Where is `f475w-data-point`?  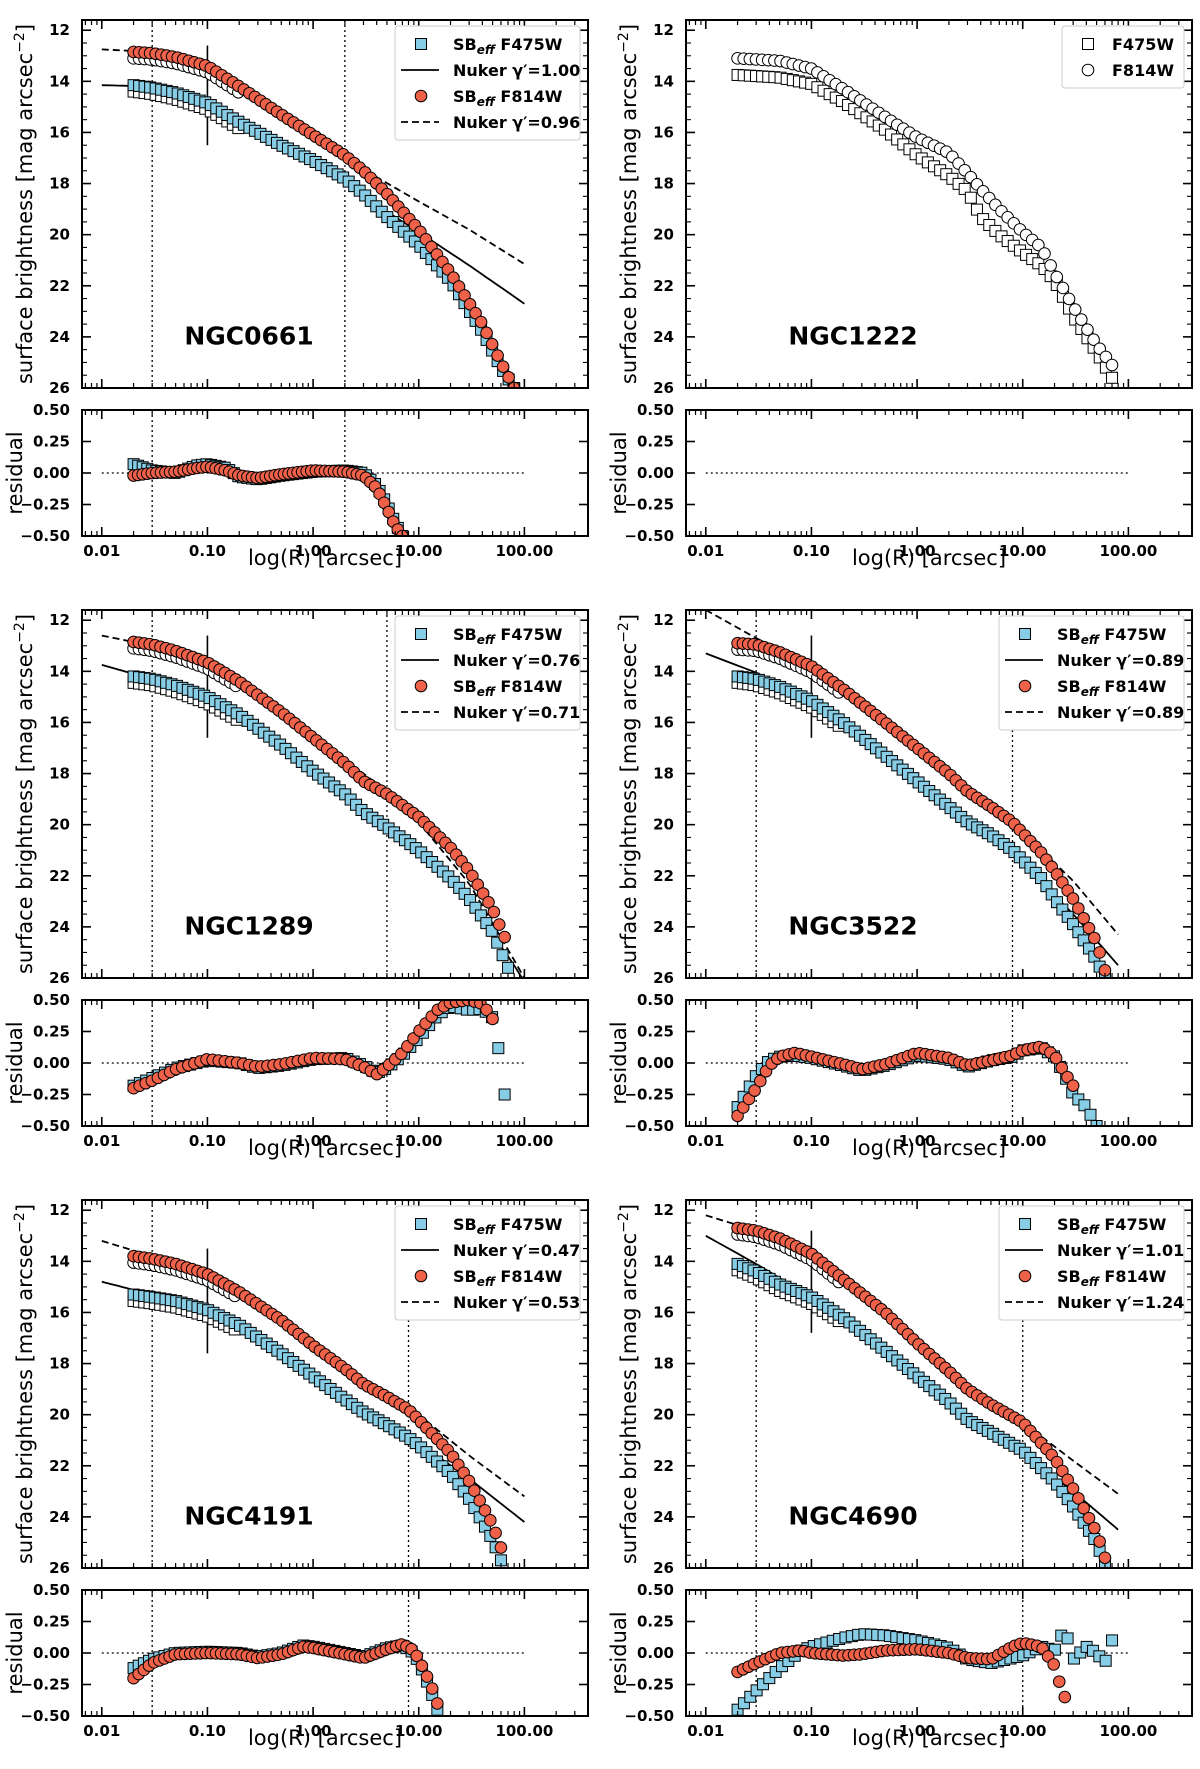 f475w-data-point is located at coordinates (491, 930).